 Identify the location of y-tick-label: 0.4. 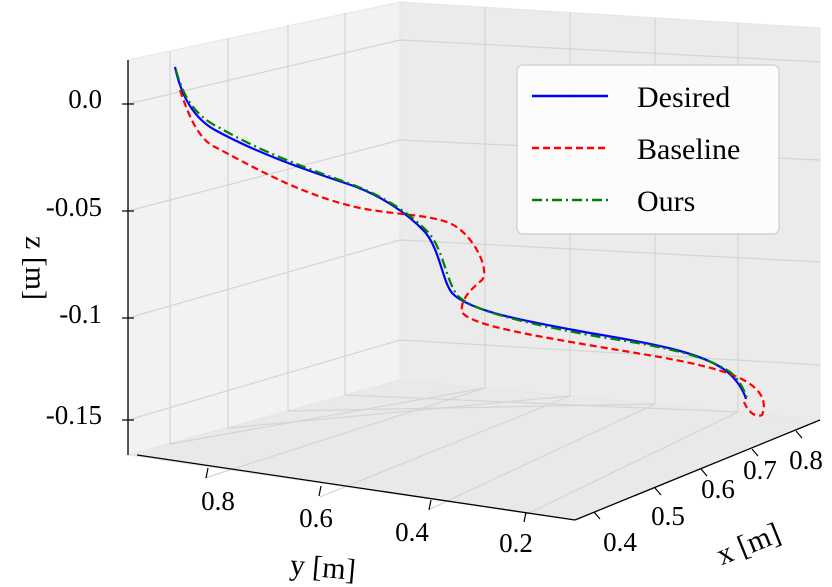
(412, 532).